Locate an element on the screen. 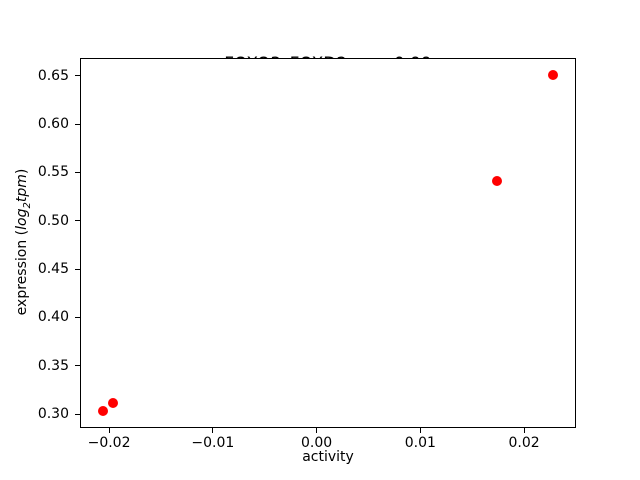 This screenshot has width=640, height=480. y-tick-label: 0.35 is located at coordinates (53, 365).